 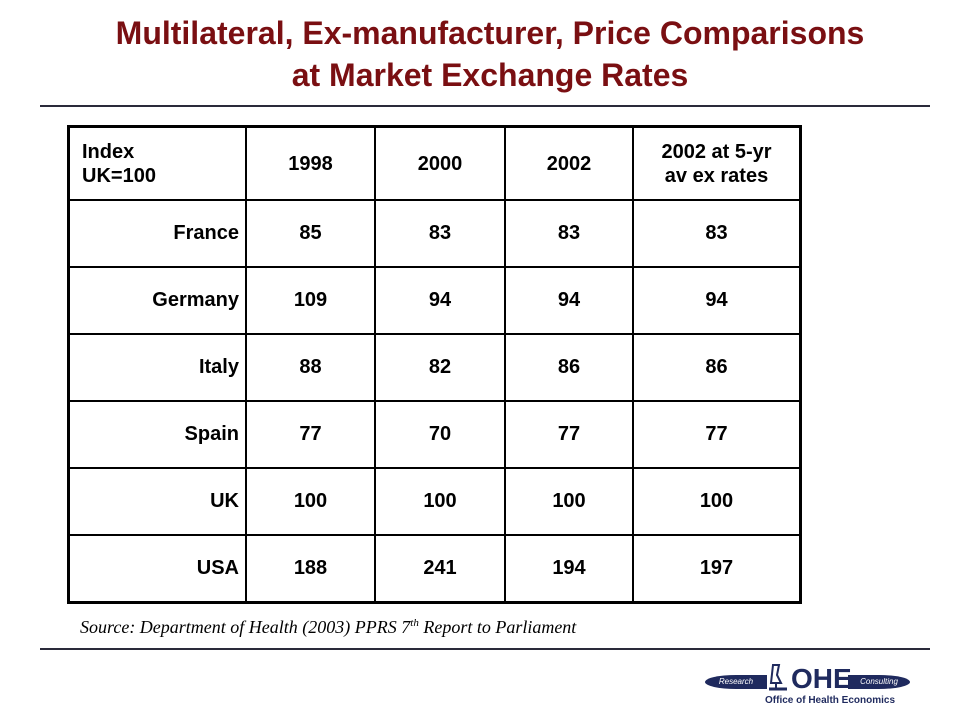 I want to click on table-cell: 88, so click(x=310, y=367).